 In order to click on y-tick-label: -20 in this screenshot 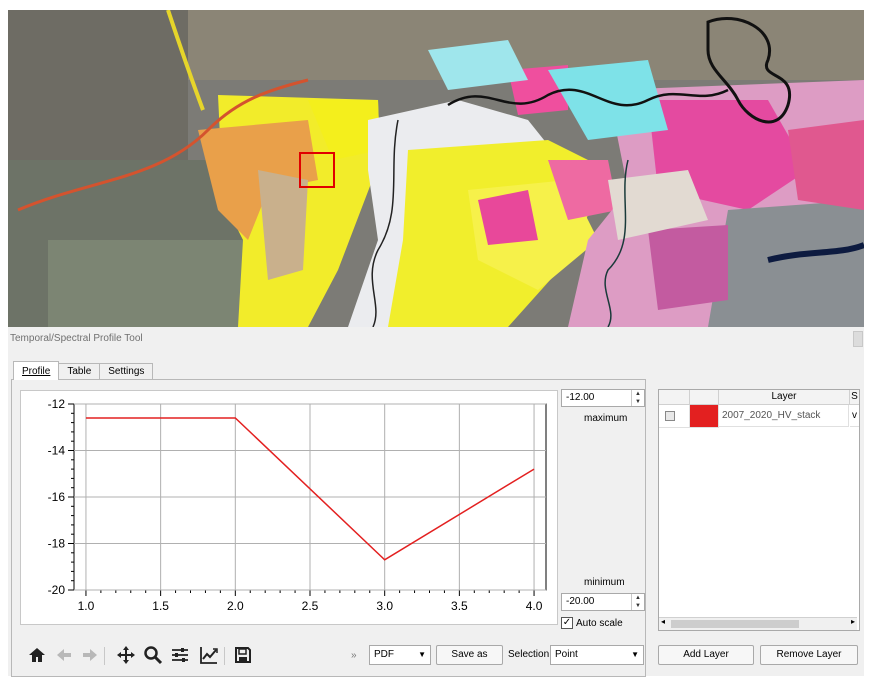, I will do `click(57, 590)`.